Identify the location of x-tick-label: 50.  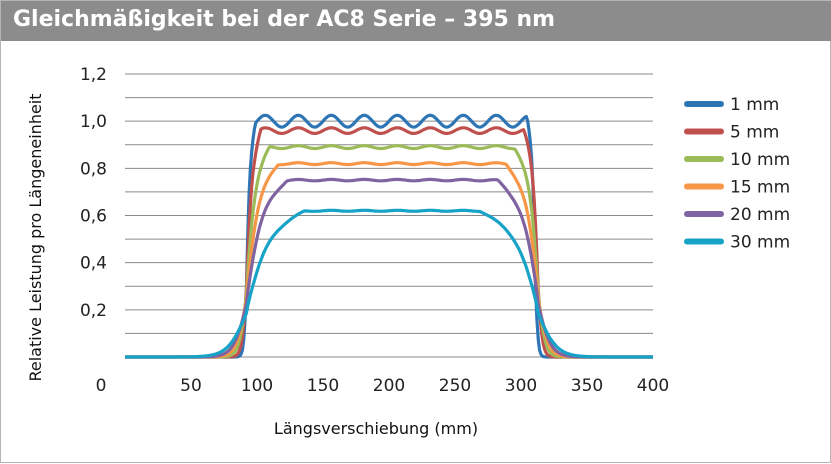
(191, 386).